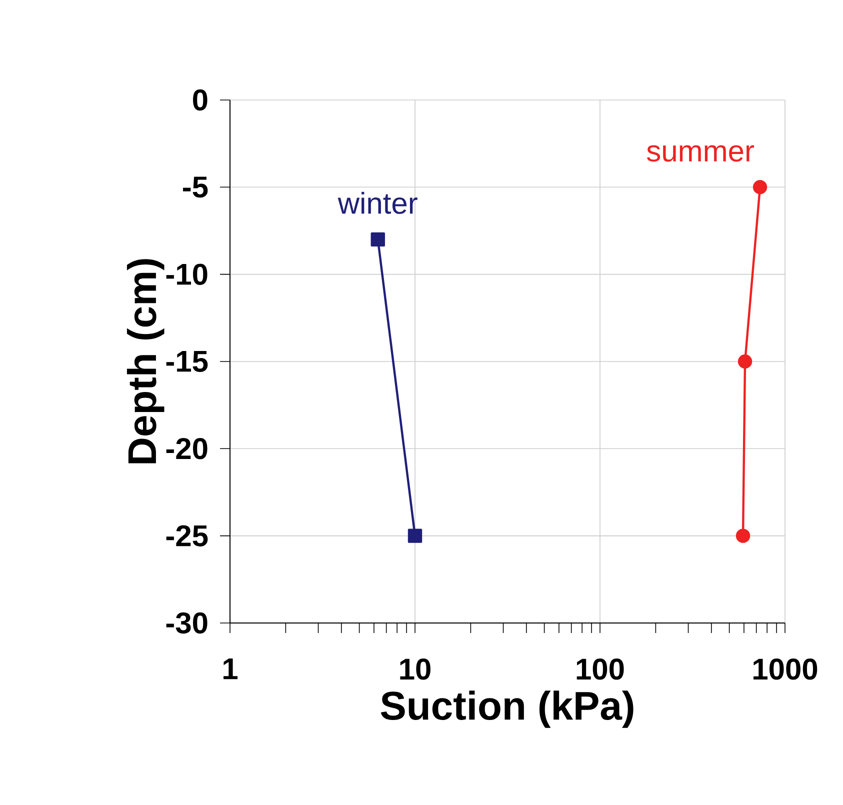  Describe the element at coordinates (187, 361) in the screenshot. I see `y-tick-label: -15` at that location.